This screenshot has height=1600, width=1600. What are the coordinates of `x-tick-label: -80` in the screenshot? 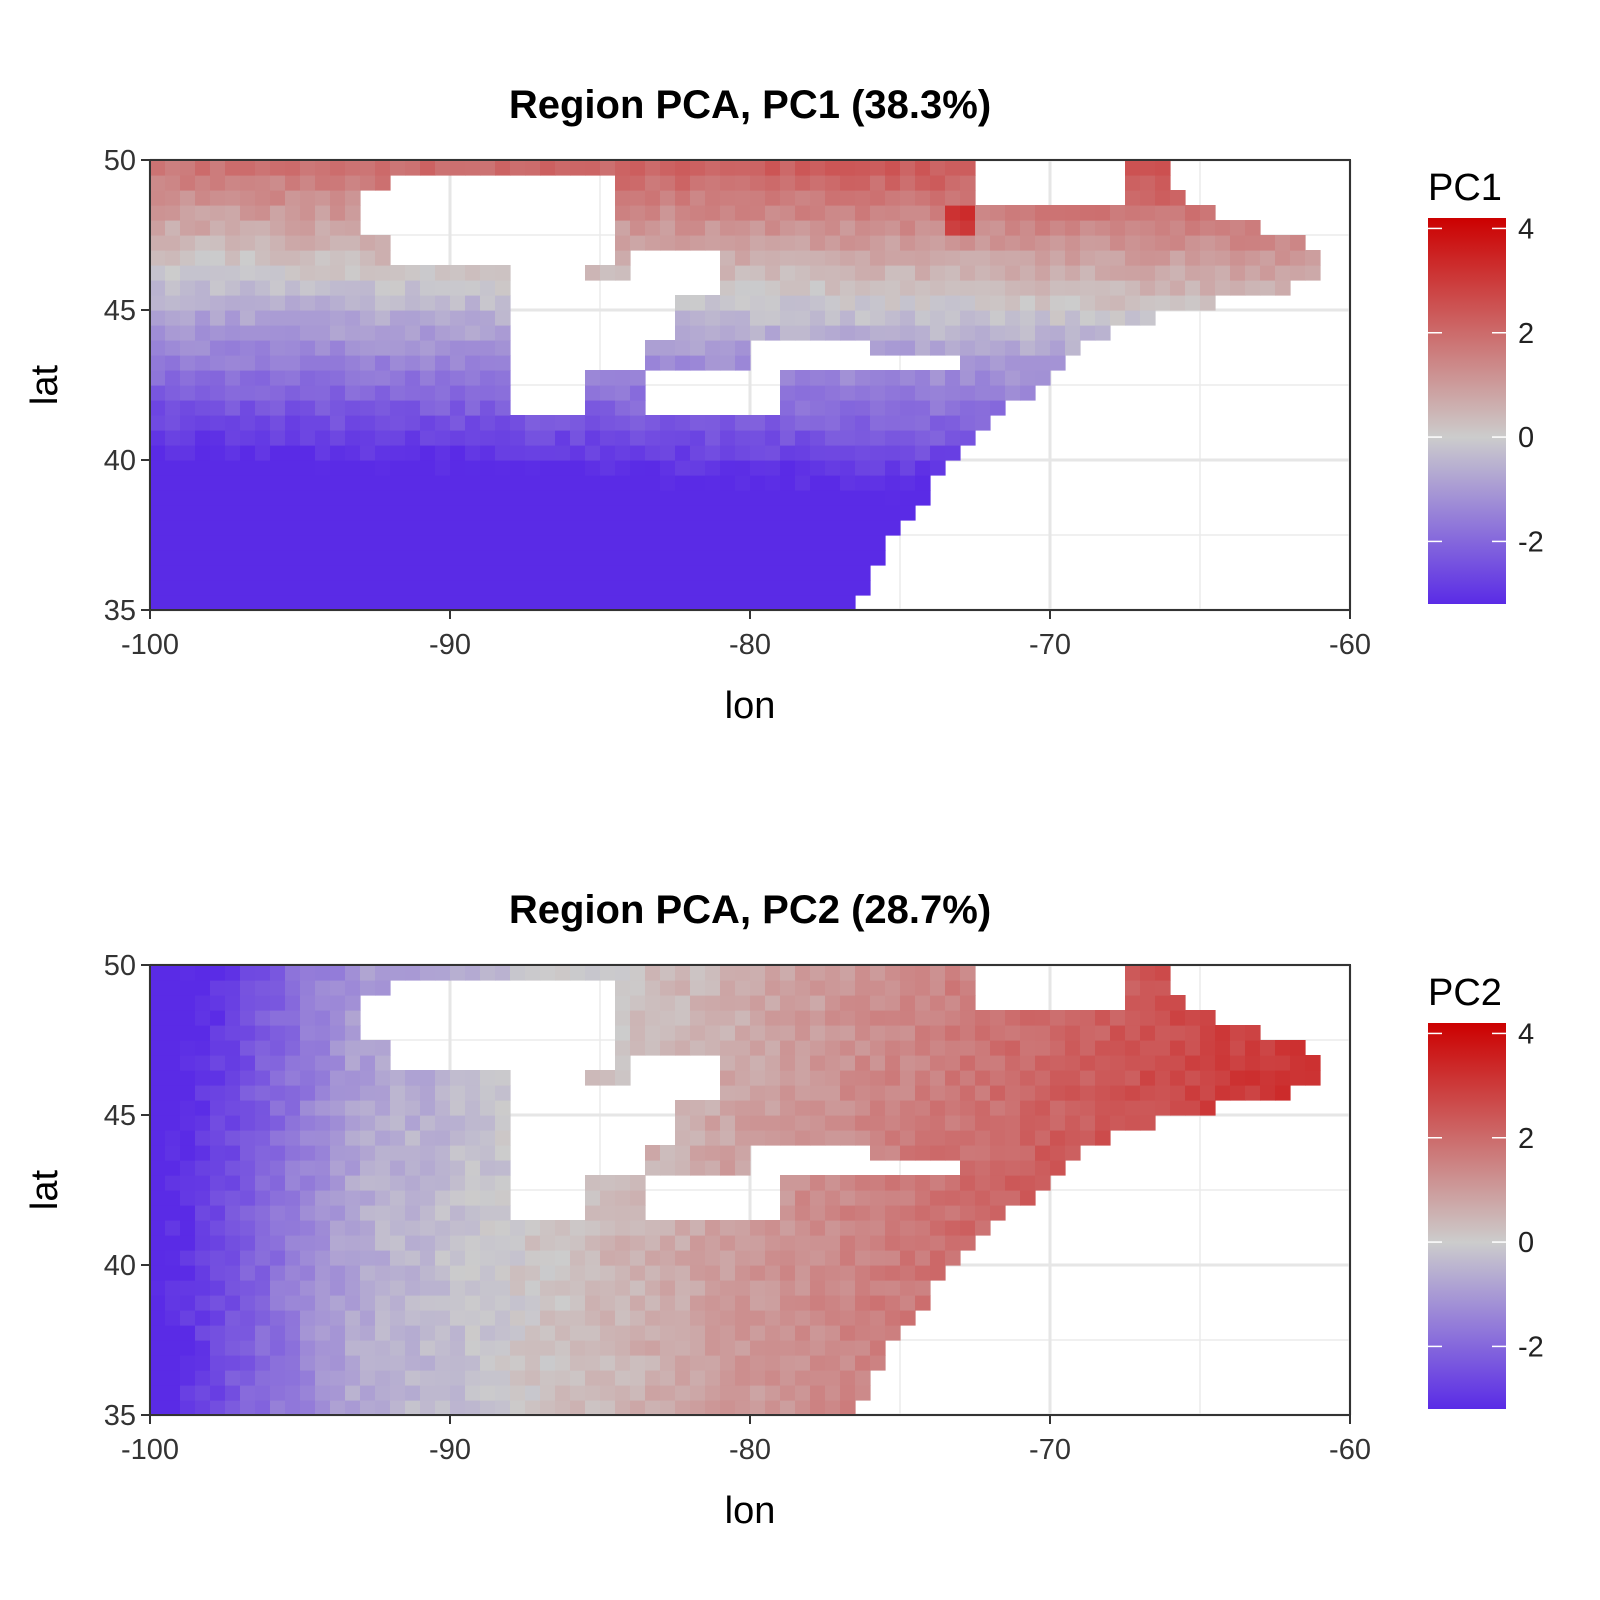 It's located at (750, 645).